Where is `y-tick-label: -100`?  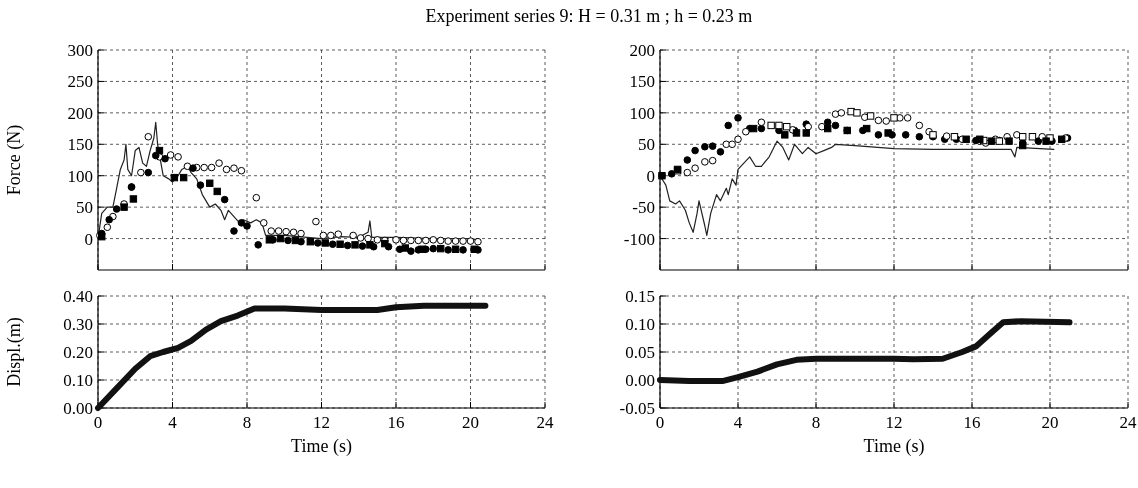
y-tick-label: -100 is located at coordinates (639, 239).